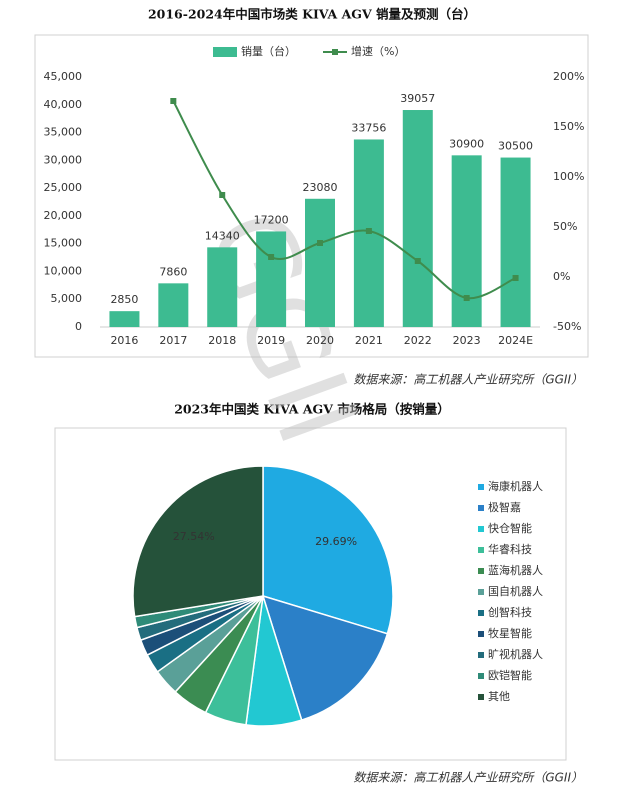 This screenshot has height=798, width=635. I want to click on x-tick-label: 2016, so click(124, 340).